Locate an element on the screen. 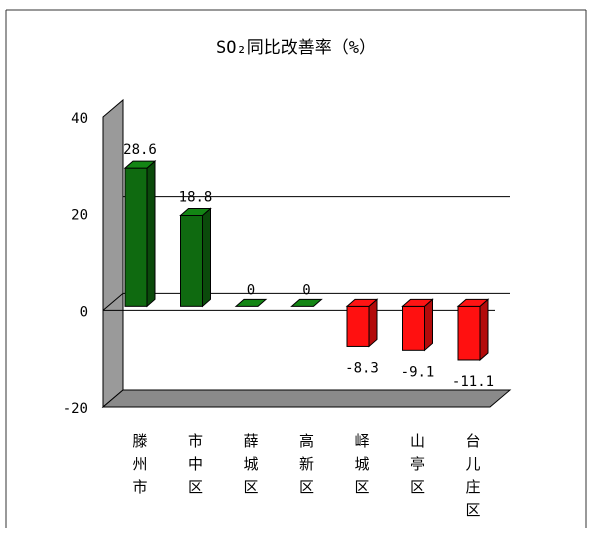  zero-depth-line is located at coordinates (113, 301).